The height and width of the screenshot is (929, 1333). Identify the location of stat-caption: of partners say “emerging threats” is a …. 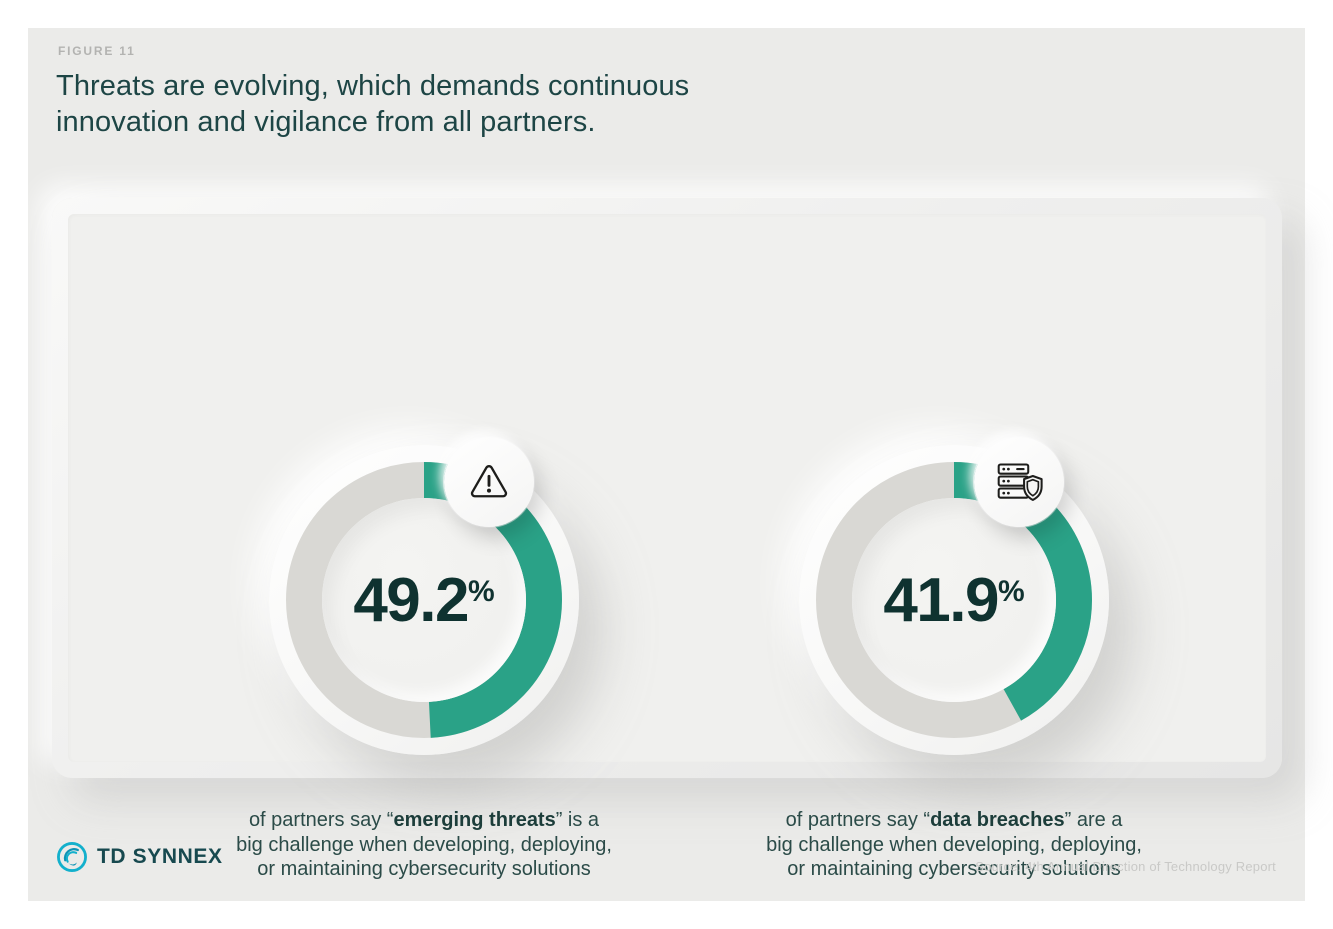
(424, 845).